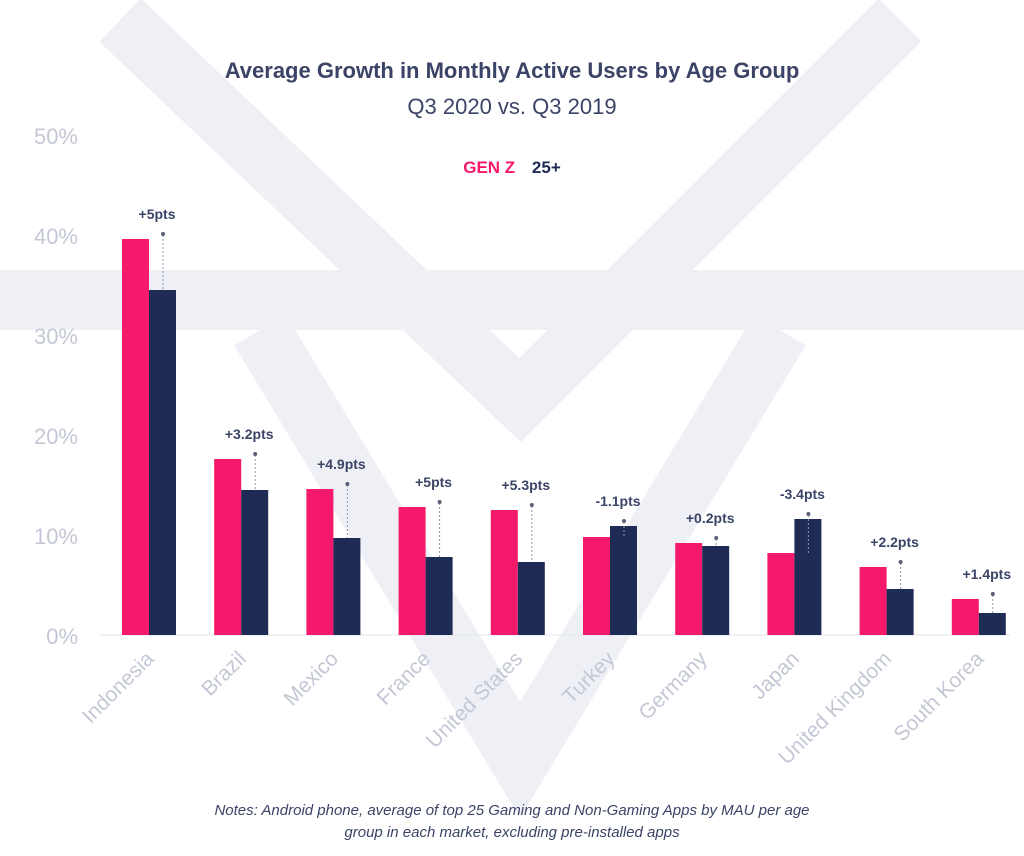 This screenshot has width=1024, height=856. I want to click on difference-label: +4.9pts, so click(341, 464).